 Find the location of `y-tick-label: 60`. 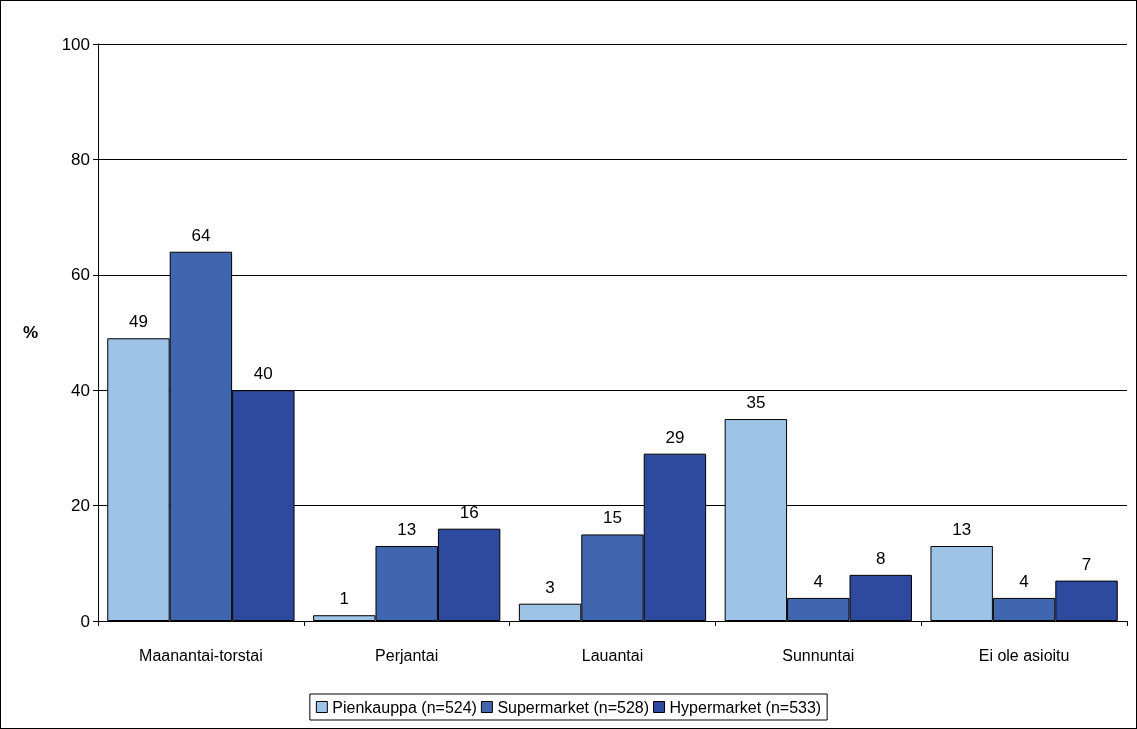

y-tick-label: 60 is located at coordinates (80, 275).